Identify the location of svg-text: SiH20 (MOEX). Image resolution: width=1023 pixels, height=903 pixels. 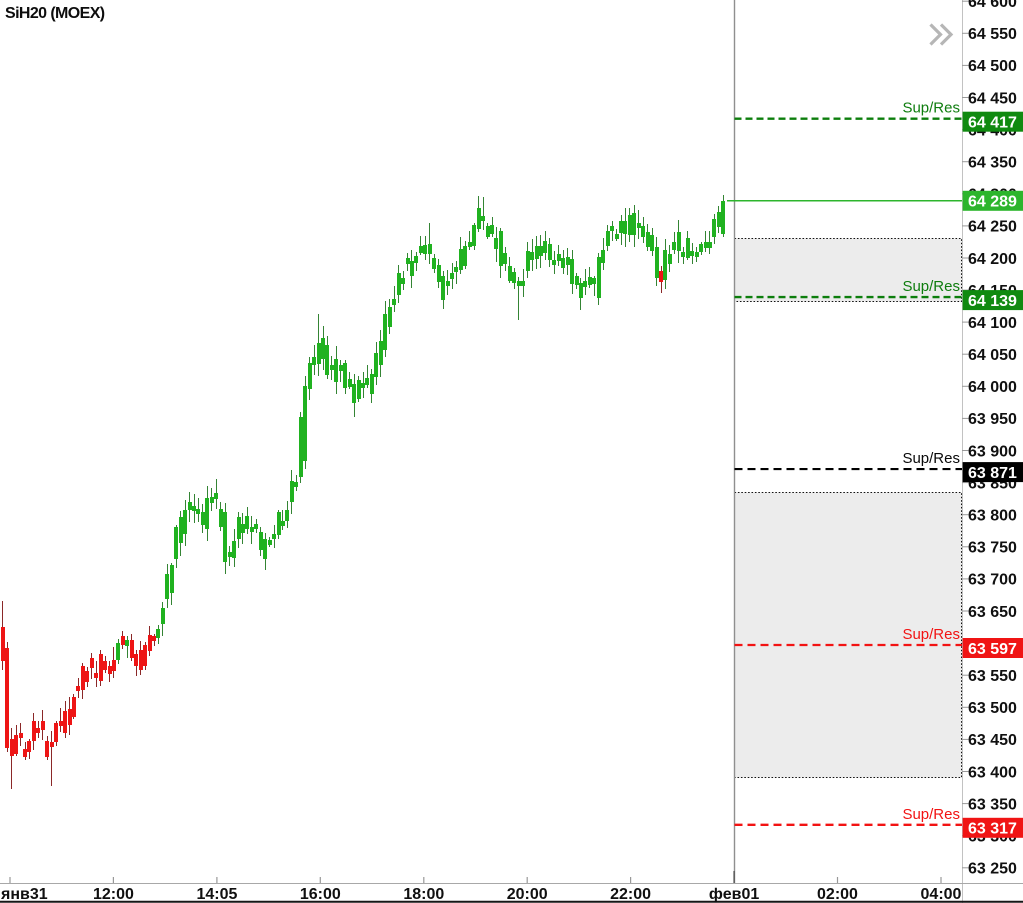
(55, 13).